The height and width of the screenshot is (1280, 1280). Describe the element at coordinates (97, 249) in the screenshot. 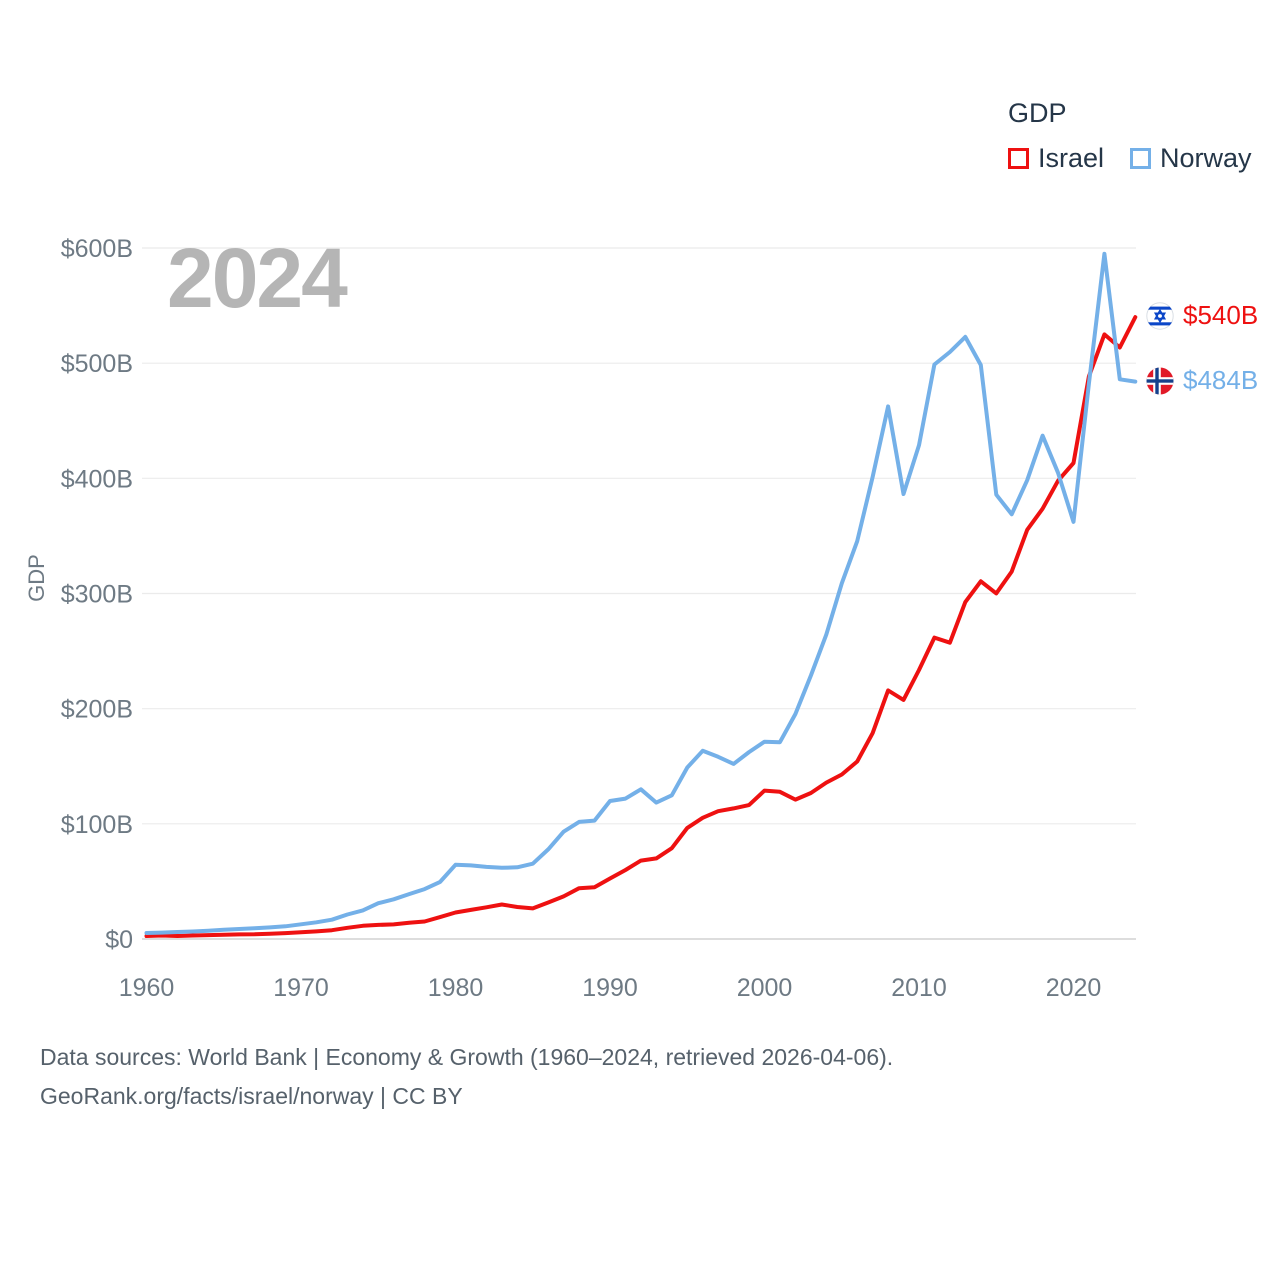

I see `y-axis-tick-label: $600B` at that location.